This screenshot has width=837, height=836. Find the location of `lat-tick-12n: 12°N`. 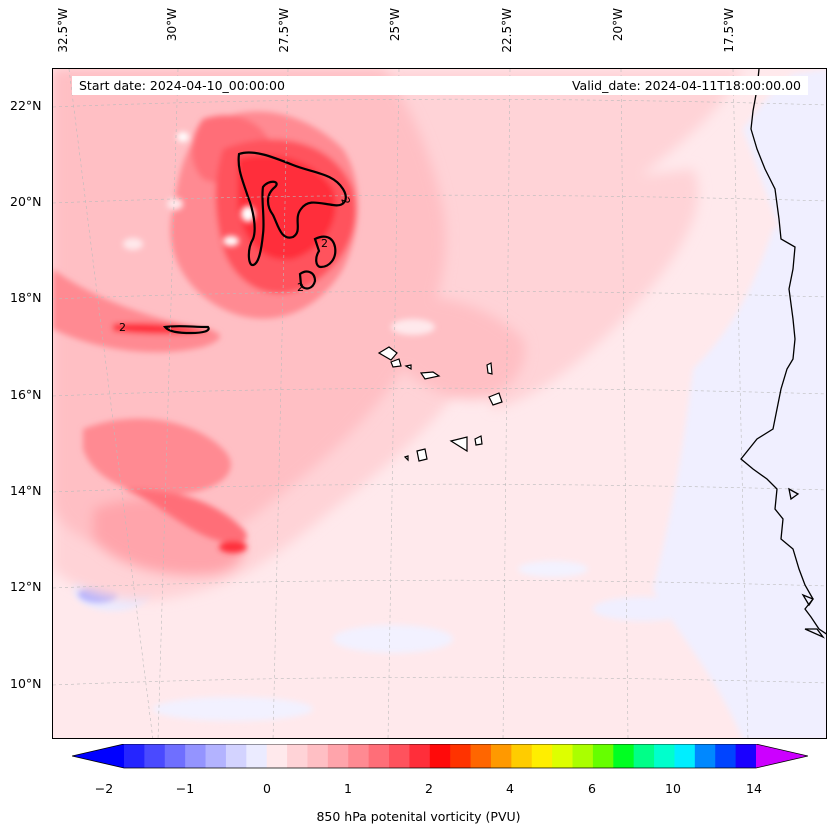

lat-tick-12n: 12°N is located at coordinates (26, 586).